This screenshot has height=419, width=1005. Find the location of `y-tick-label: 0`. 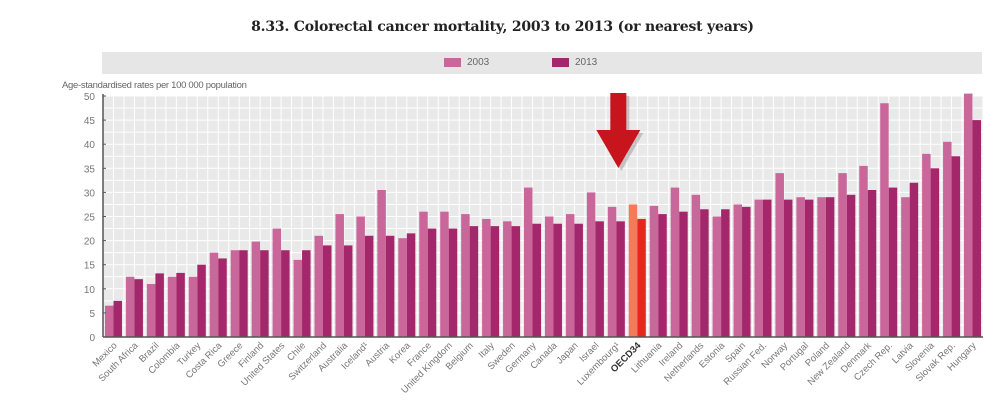

y-tick-label: 0 is located at coordinates (92, 338).